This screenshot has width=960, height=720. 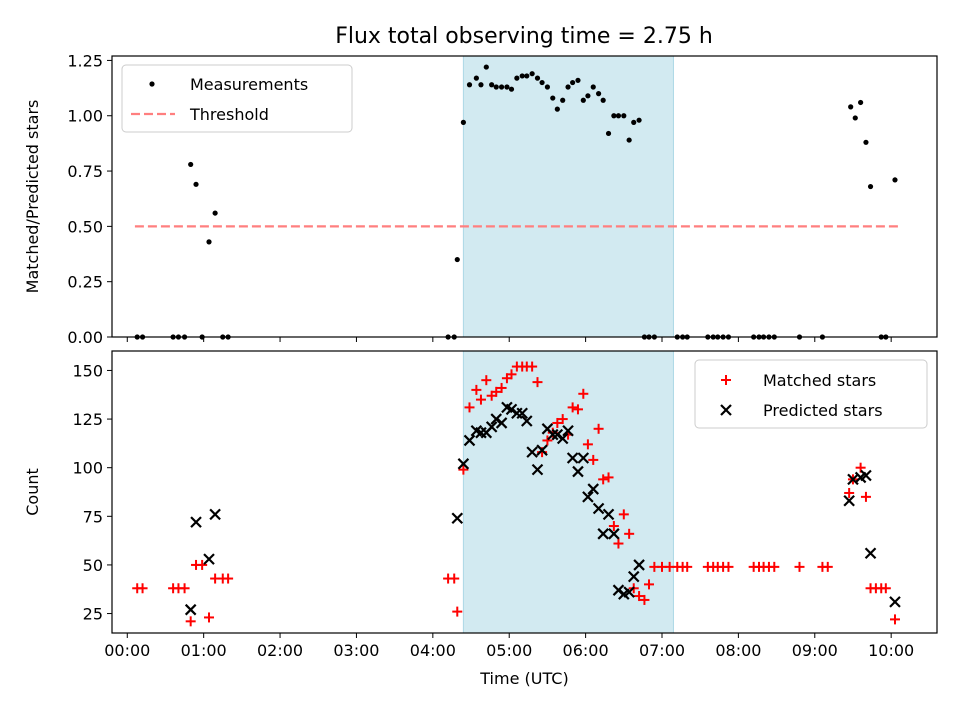 What do you see at coordinates (815, 650) in the screenshot?
I see `x-tick-label: 09:00` at bounding box center [815, 650].